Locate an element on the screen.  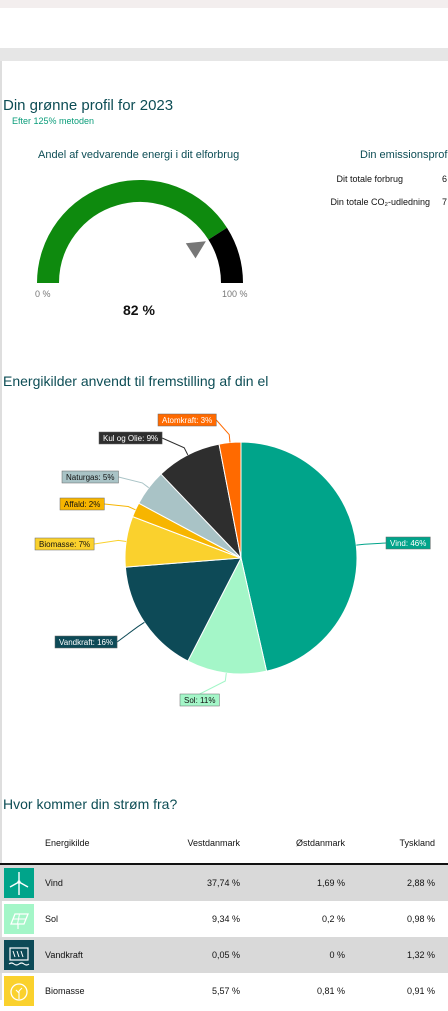
gauge-rest-arc is located at coordinates (225, 255).